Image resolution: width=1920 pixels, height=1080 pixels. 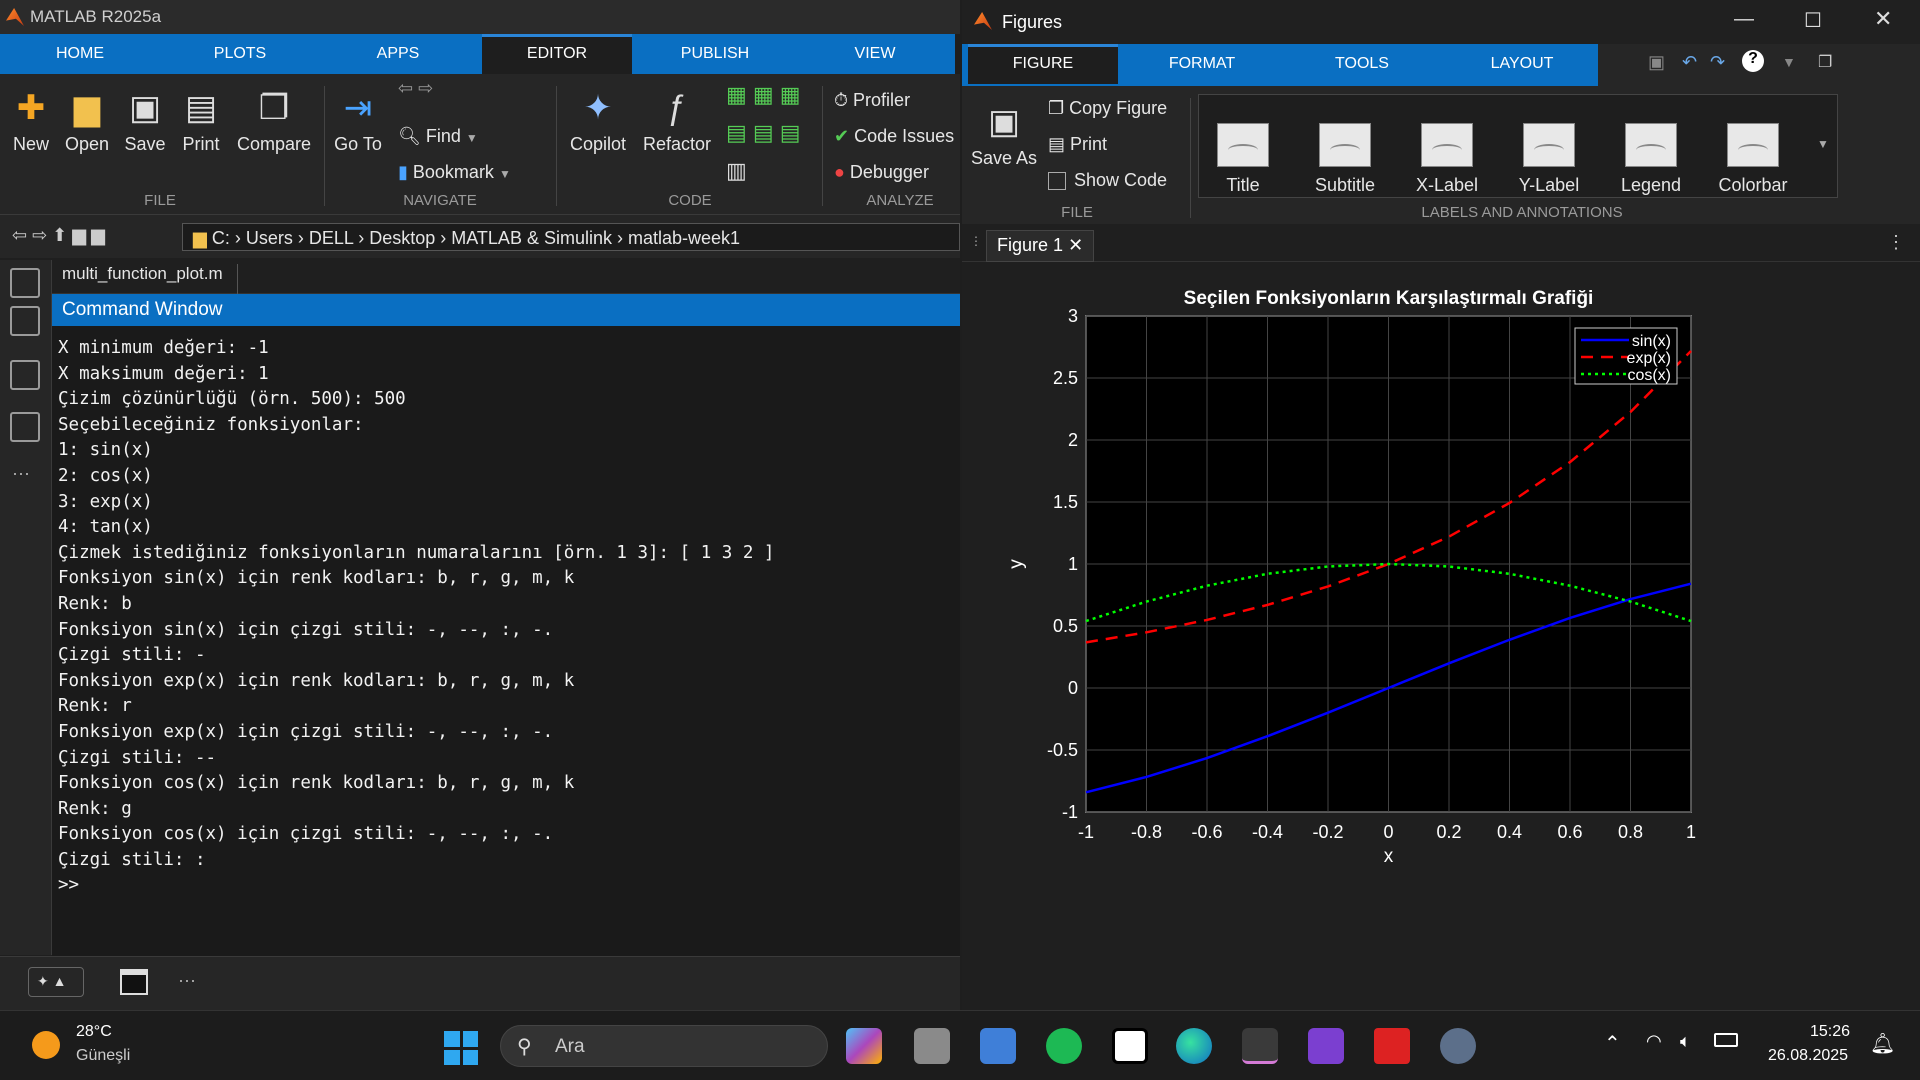 What do you see at coordinates (31, 121) in the screenshot?
I see `new-button: ✚ New` at bounding box center [31, 121].